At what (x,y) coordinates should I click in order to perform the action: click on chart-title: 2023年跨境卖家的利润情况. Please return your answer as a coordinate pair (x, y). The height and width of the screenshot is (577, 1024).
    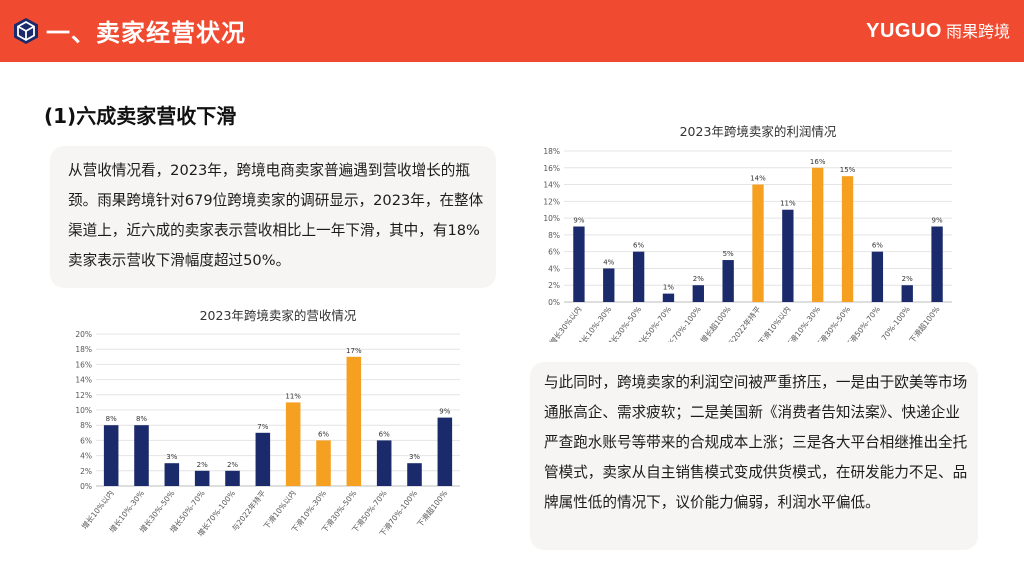
    Looking at the image, I should click on (758, 131).